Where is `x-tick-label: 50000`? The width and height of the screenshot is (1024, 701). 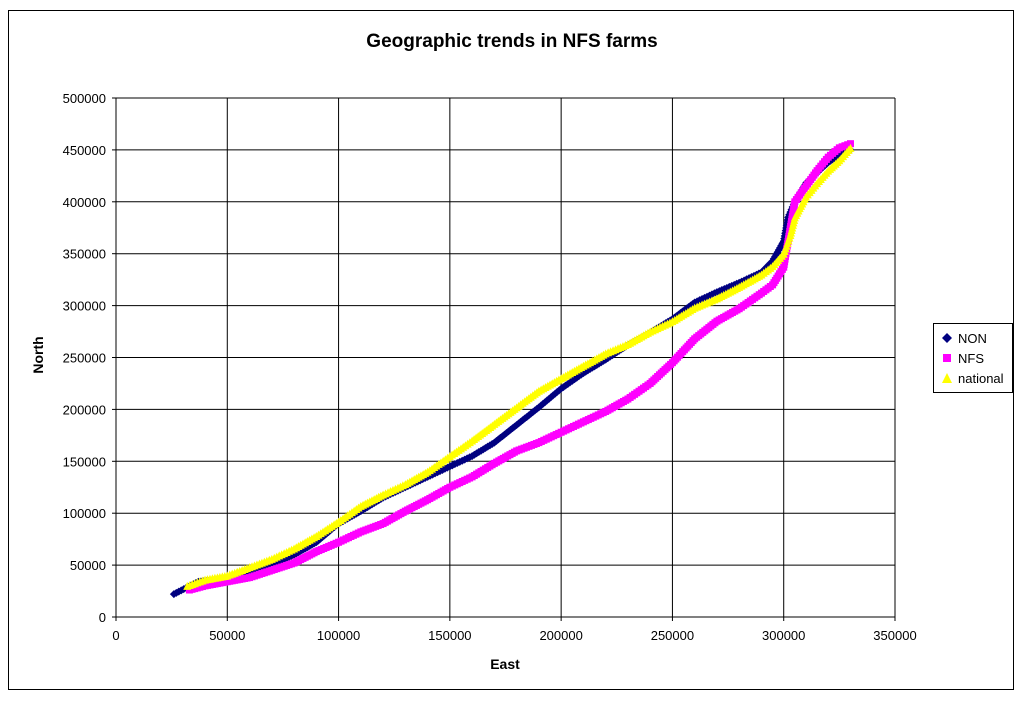 x-tick-label: 50000 is located at coordinates (227, 635).